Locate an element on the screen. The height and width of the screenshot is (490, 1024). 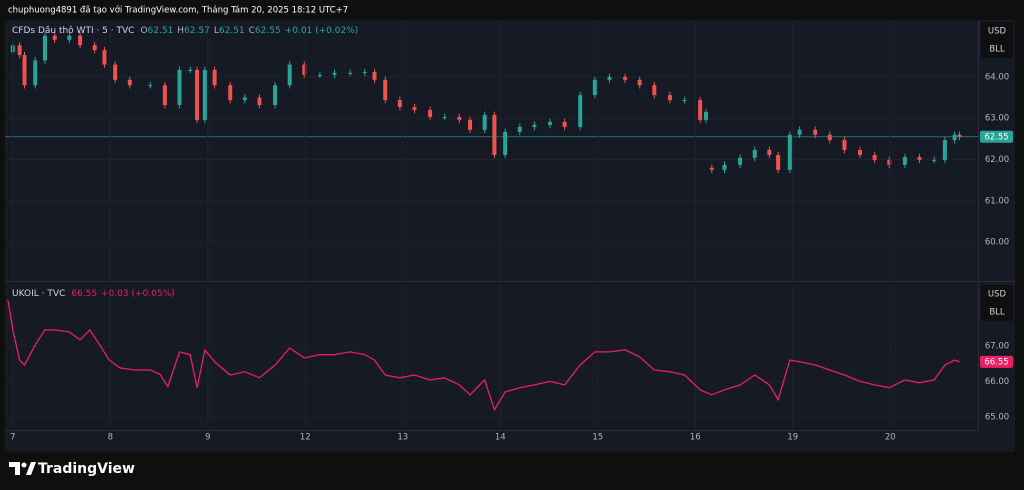
legend-bottom: UKOIL · TVC 66.55 +0.03 (+0.05%) is located at coordinates (93, 294).